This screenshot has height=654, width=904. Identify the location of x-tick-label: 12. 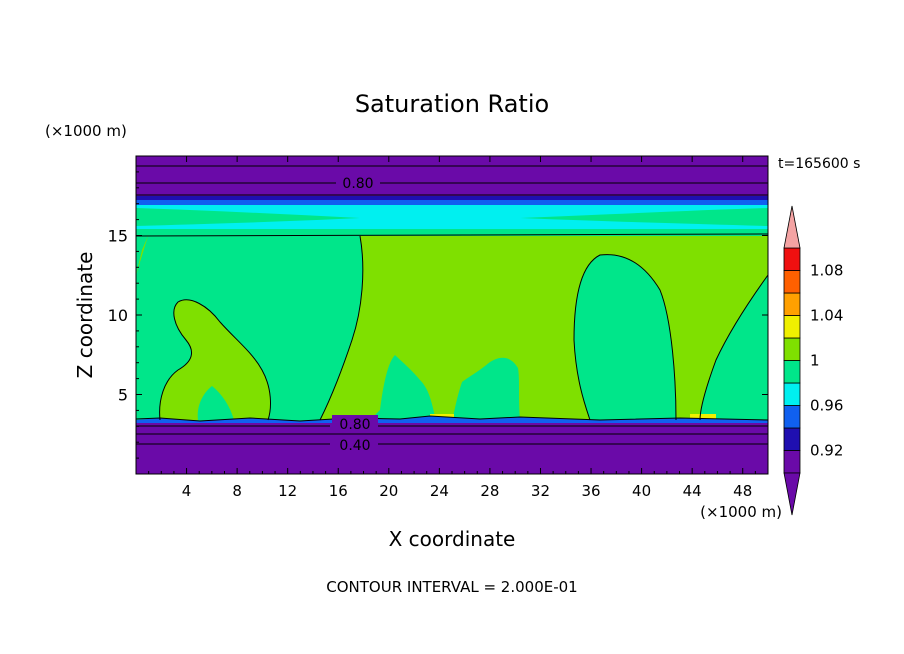
(287, 491).